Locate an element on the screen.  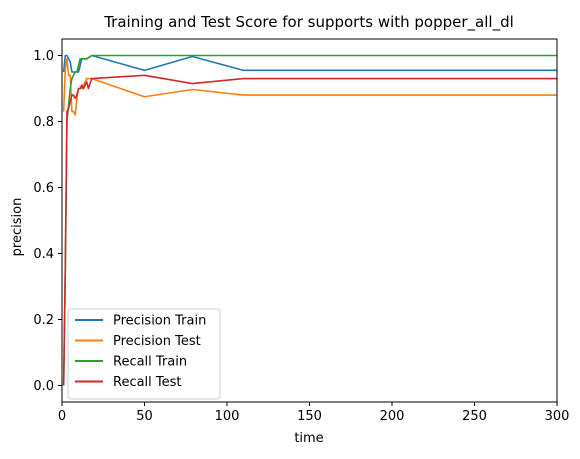
y-tick-label: 1.0 is located at coordinates (43, 56).